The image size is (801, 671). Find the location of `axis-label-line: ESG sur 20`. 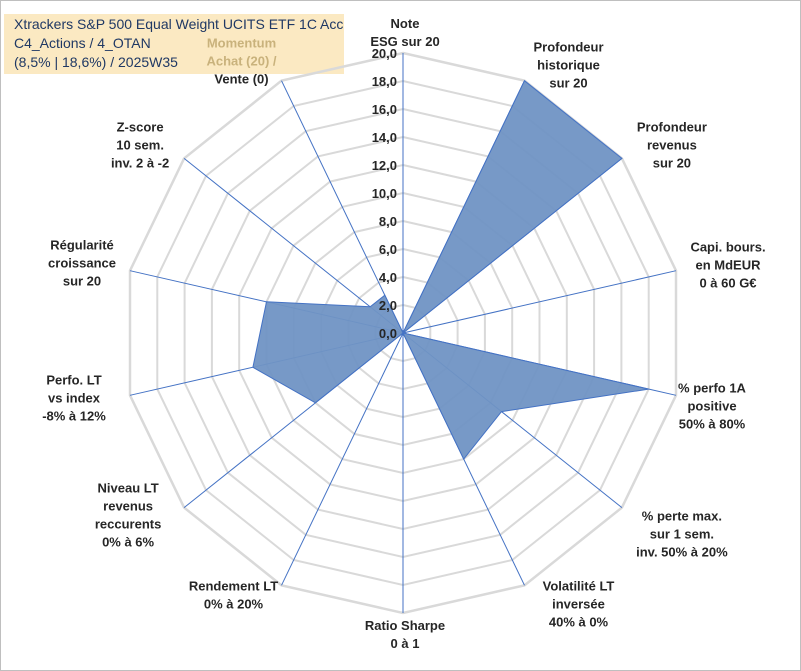

axis-label-line: ESG sur 20 is located at coordinates (404, 41).